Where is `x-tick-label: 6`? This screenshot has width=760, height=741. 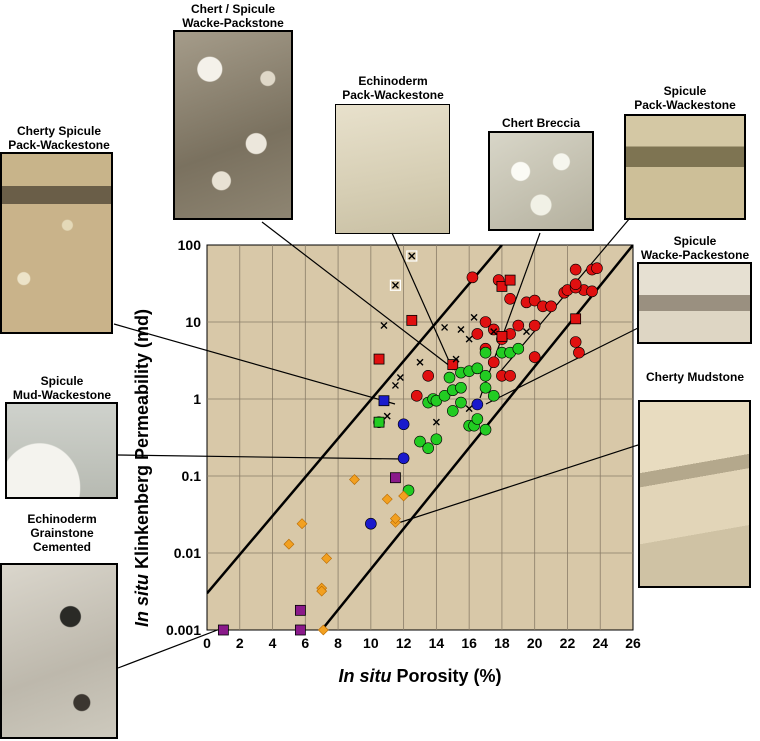
x-tick-label: 6 is located at coordinates (305, 643).